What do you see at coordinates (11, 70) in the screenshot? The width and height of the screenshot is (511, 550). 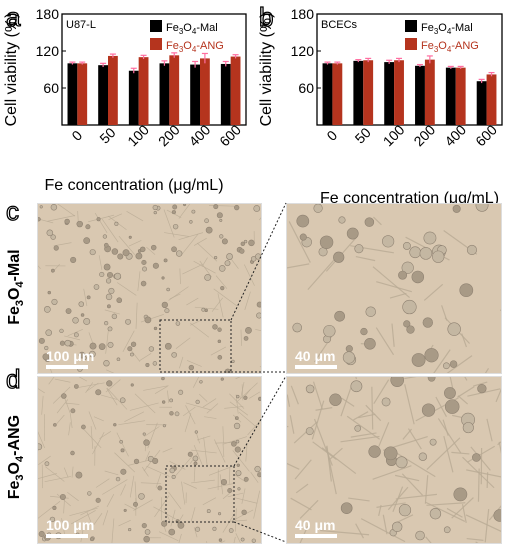 I see `y-axis-label: Cell viability (%)` at bounding box center [11, 70].